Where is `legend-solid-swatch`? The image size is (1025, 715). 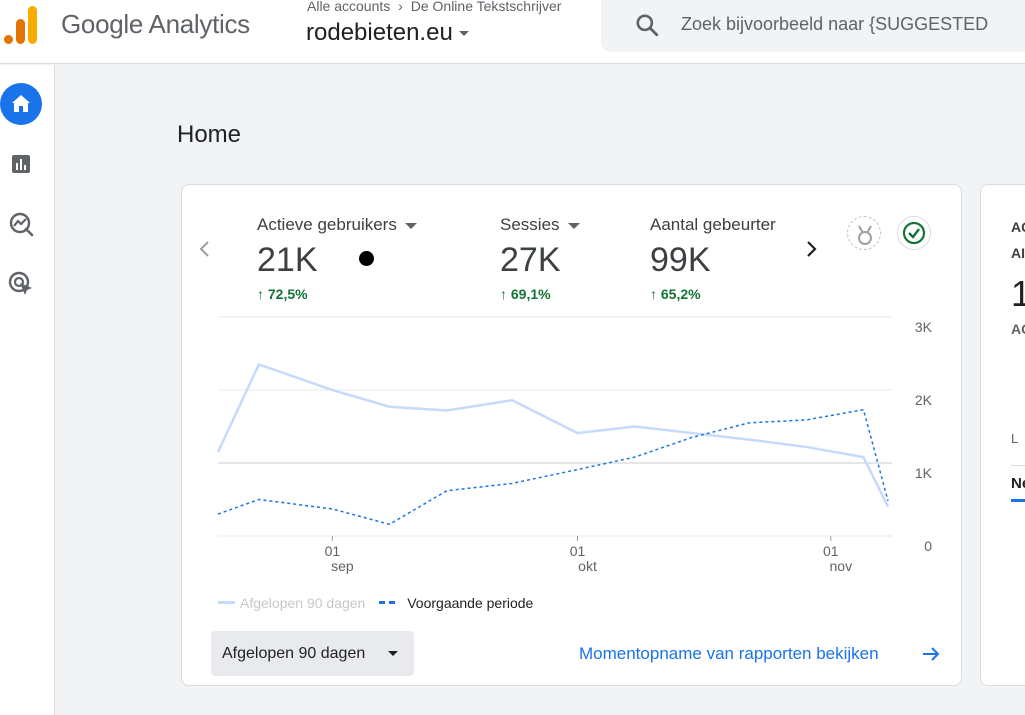
legend-solid-swatch is located at coordinates (226, 602).